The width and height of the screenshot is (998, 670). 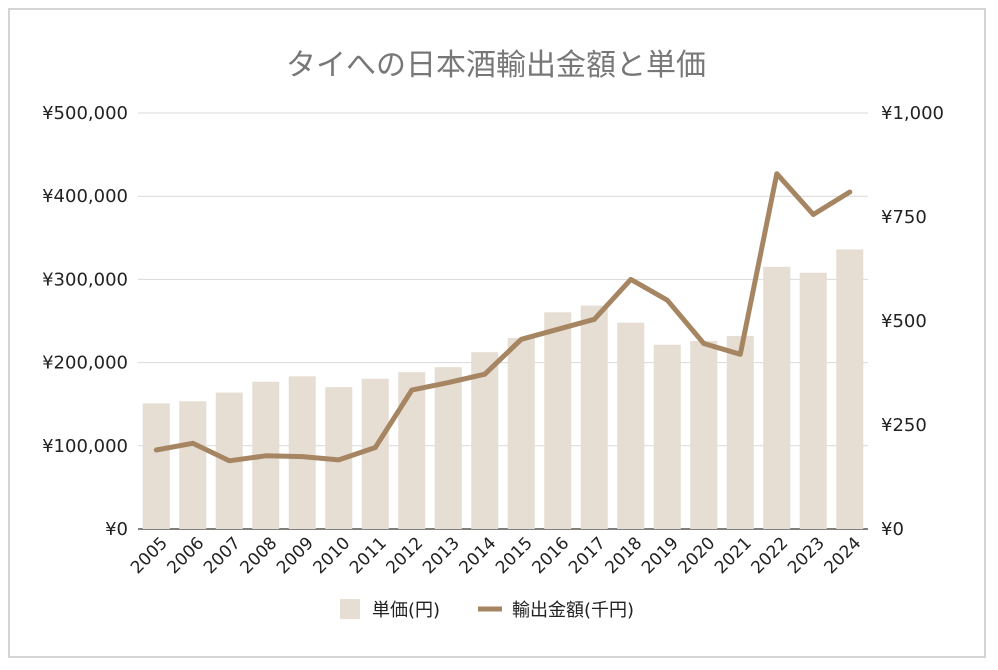 What do you see at coordinates (149, 555) in the screenshot?
I see `x-tick-label: 2005` at bounding box center [149, 555].